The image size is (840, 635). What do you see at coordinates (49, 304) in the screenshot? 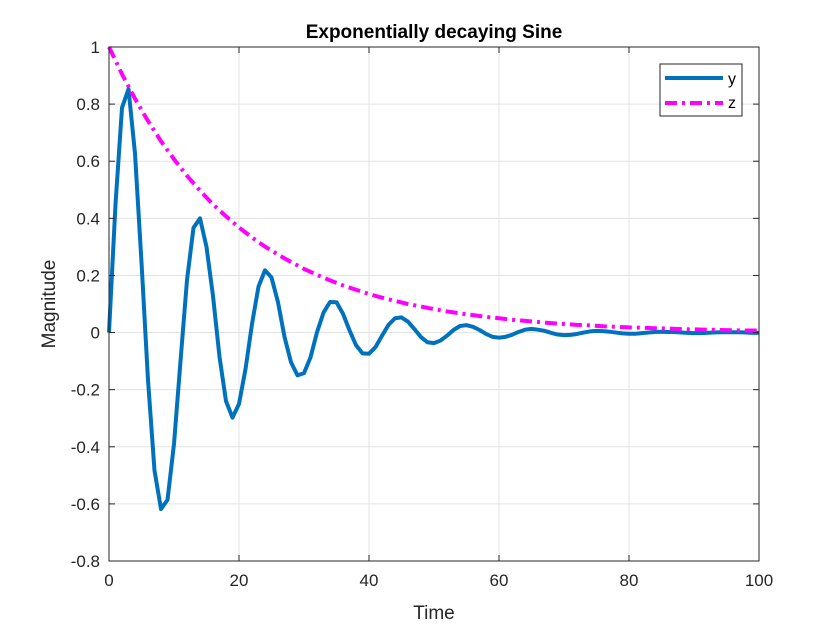
I see `y-axis-label: Magnitude` at bounding box center [49, 304].